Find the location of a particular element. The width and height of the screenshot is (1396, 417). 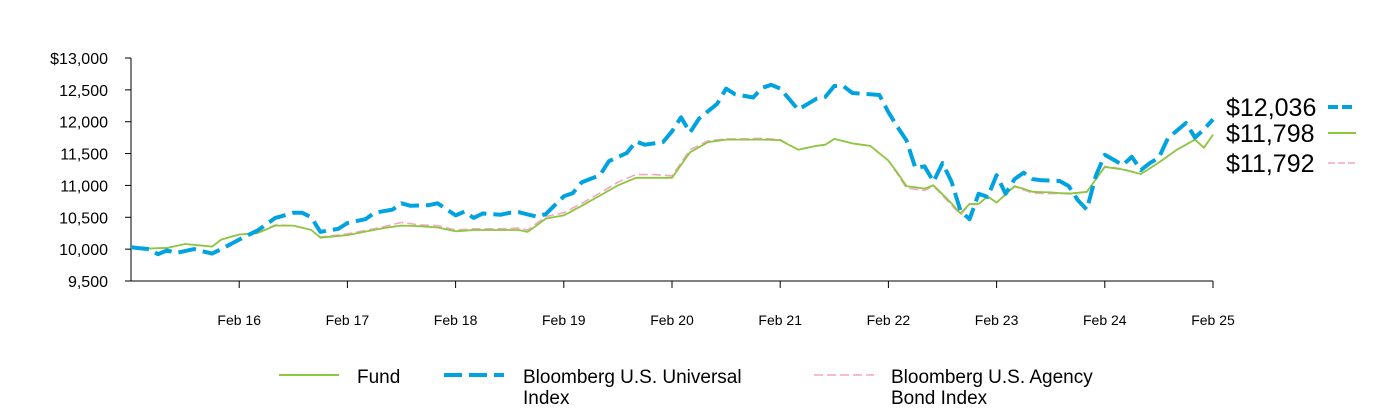

y-tick-label: 12,000 is located at coordinates (83, 123).